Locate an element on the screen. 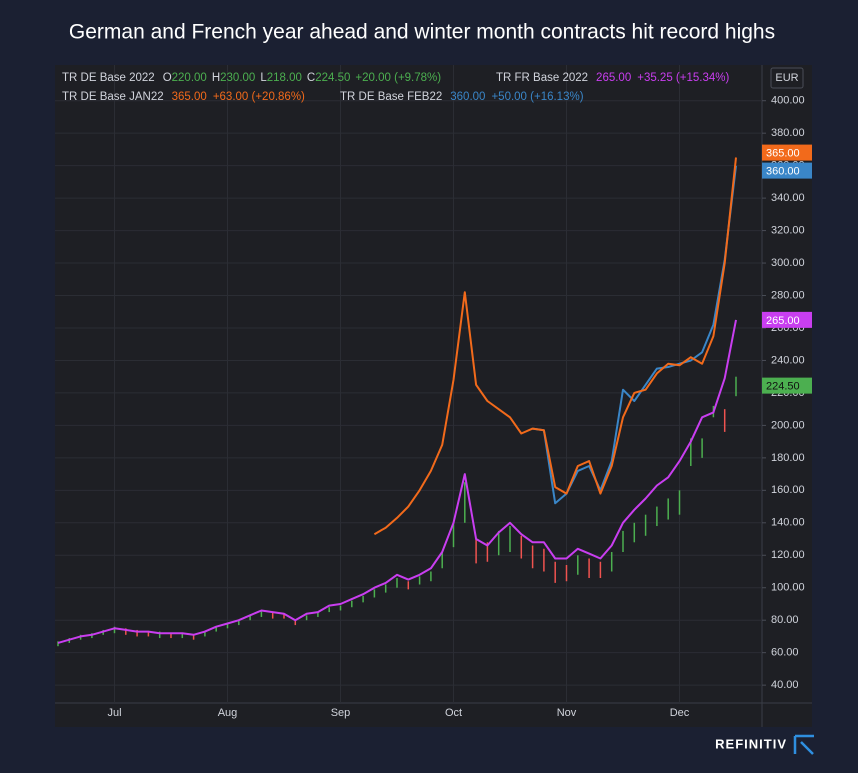 This screenshot has width=858, height=773. x-tick-label: Oct is located at coordinates (453, 713).